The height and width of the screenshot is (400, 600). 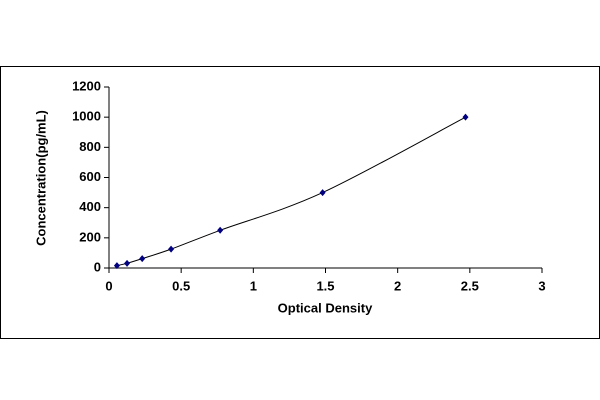 What do you see at coordinates (86, 85) in the screenshot?
I see `y-tick-label: 1200` at bounding box center [86, 85].